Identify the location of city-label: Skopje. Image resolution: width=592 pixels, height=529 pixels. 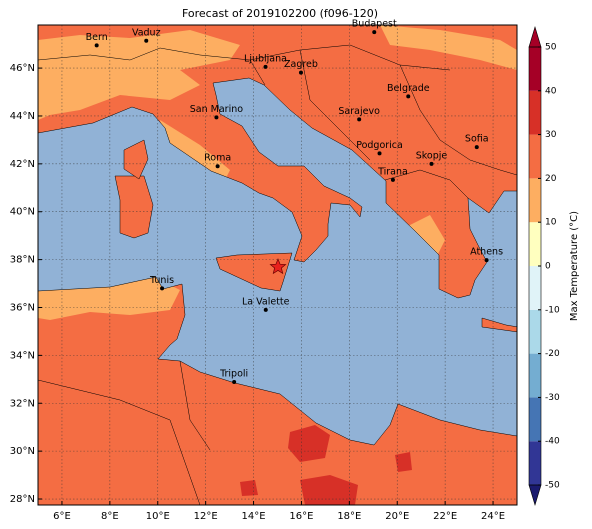
(432, 155).